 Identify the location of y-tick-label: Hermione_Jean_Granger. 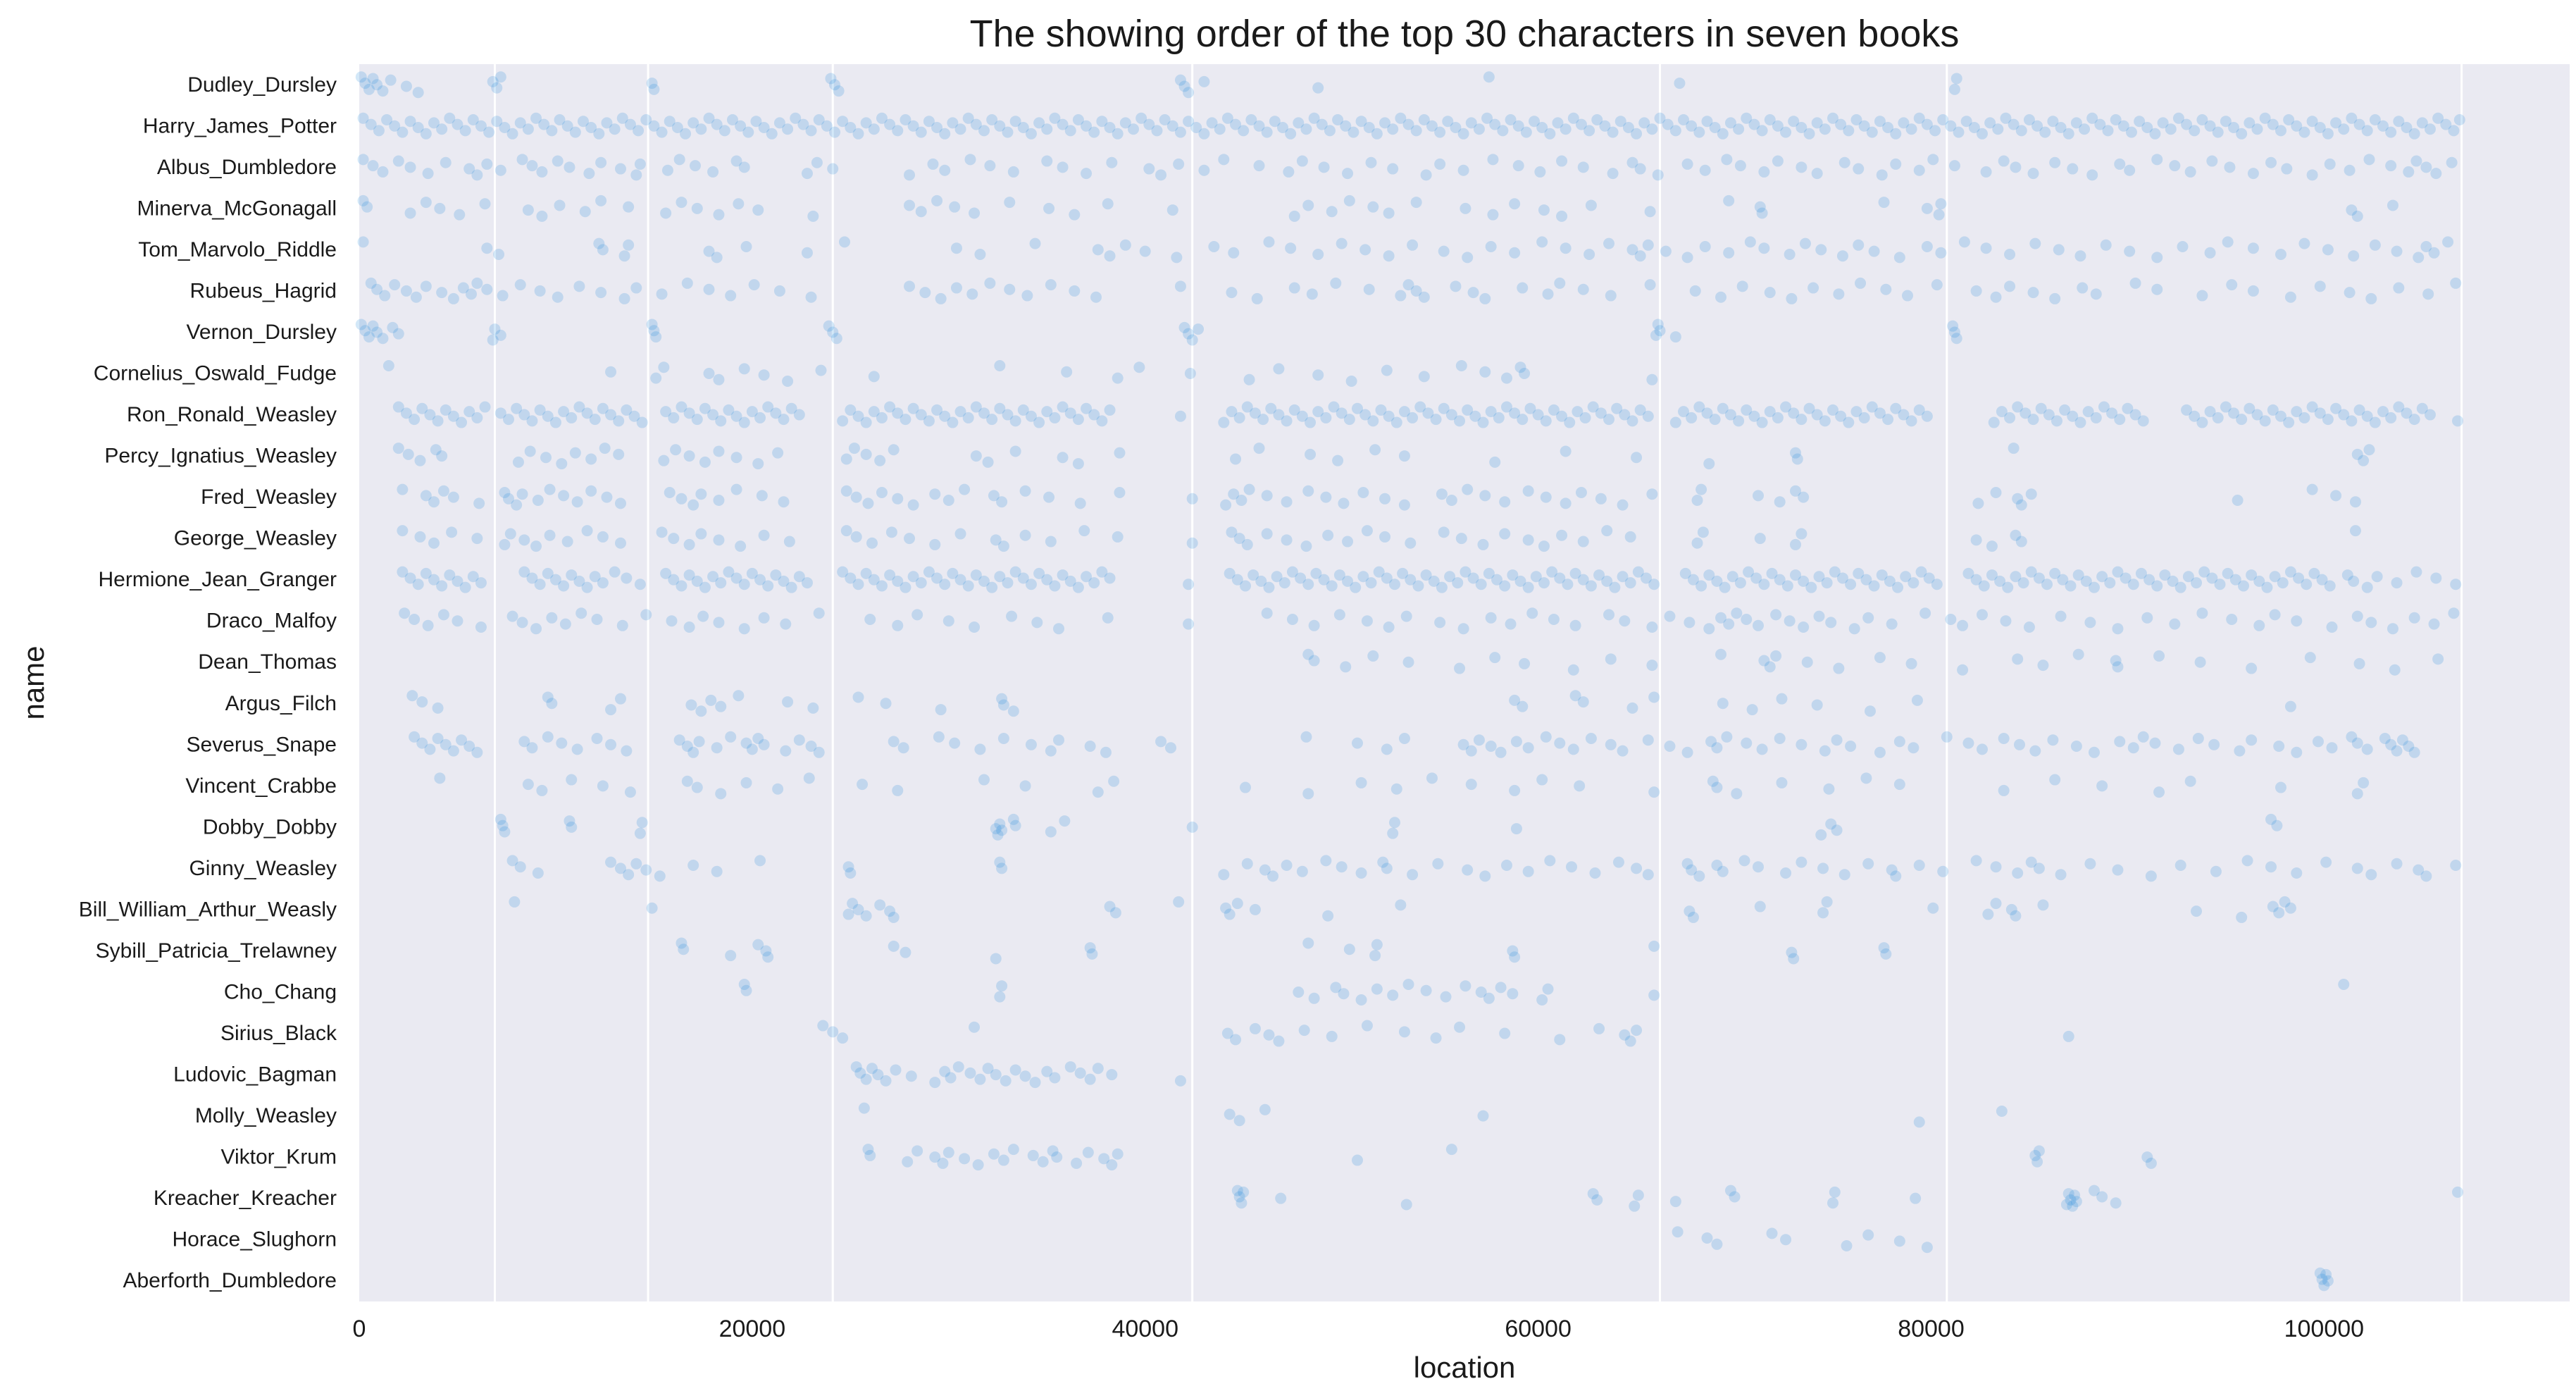
(217, 579).